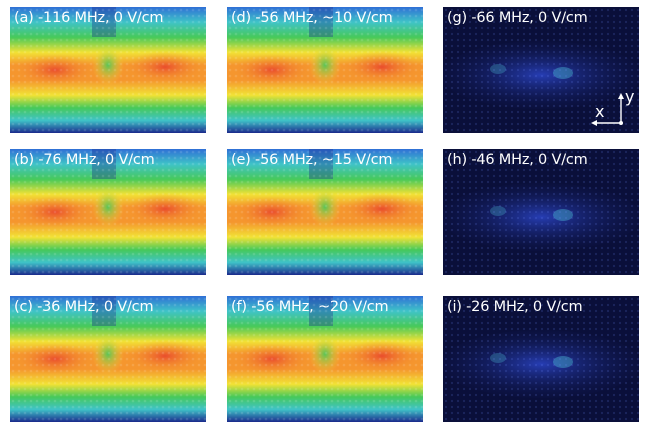 The image size is (645, 435). I want to click on panel-label: (f) -56 MHz, ~20 V/cm, so click(310, 307).